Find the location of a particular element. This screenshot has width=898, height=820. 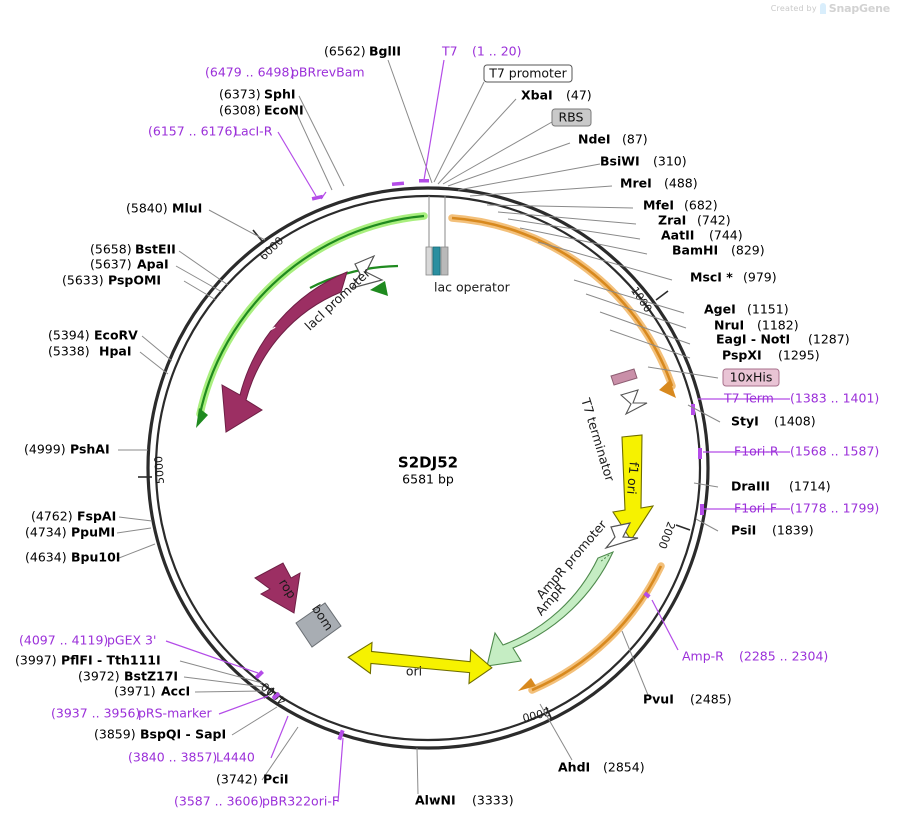

label-styI-pos: (1408) is located at coordinates (795, 421).